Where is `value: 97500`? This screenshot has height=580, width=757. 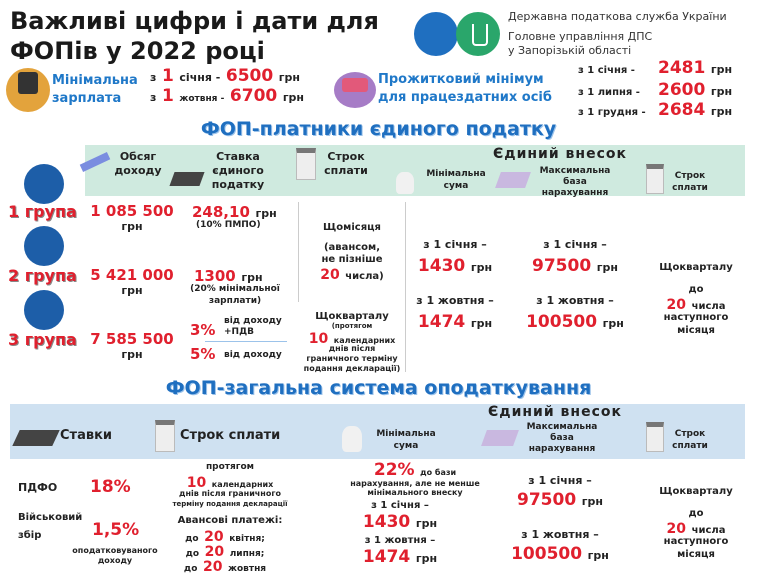 value: 97500 is located at coordinates (562, 266).